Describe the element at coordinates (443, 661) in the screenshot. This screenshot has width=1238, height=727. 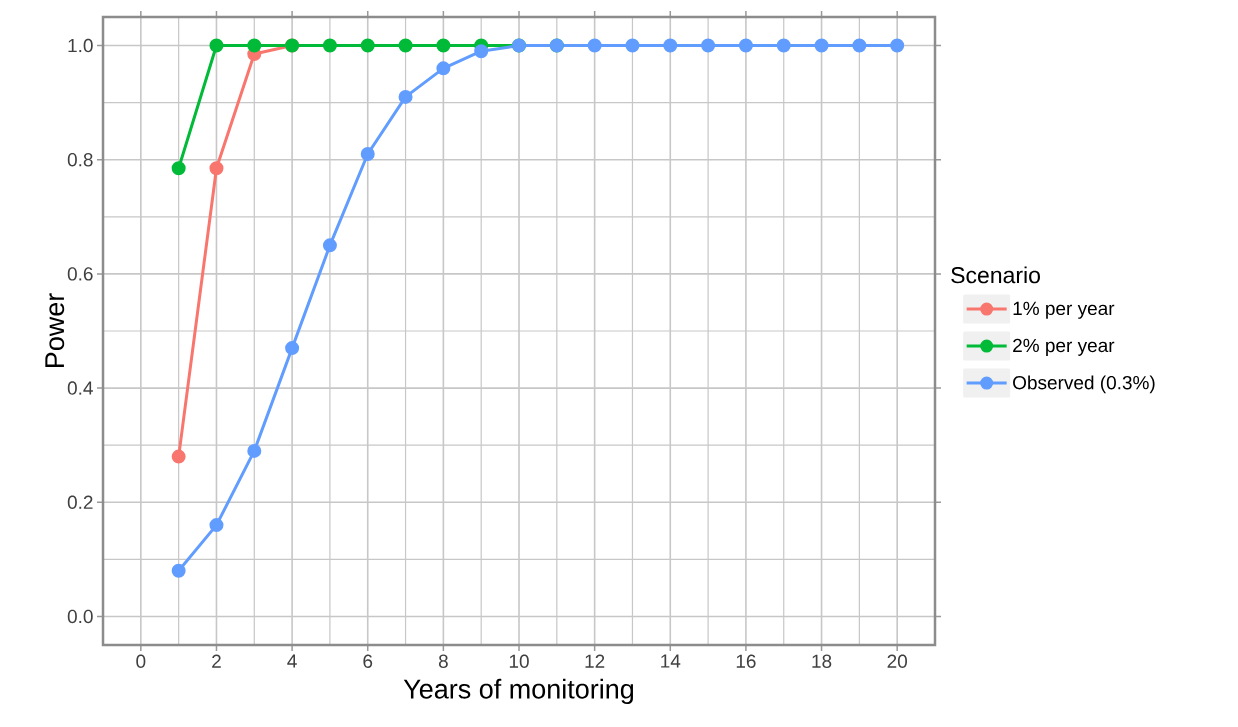
I see `x-tick-label: 8` at that location.